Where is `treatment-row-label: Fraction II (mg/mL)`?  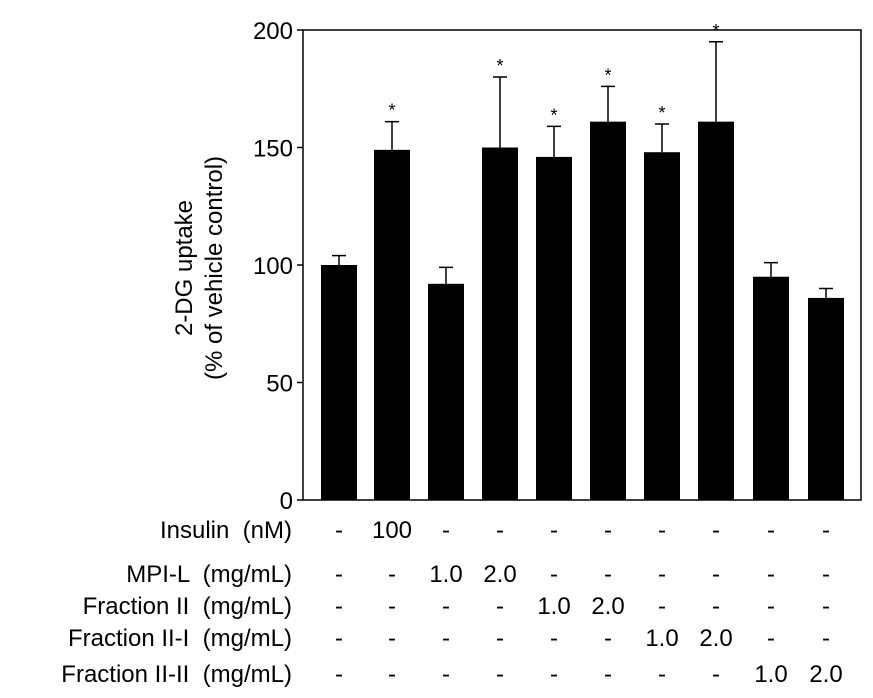
treatment-row-label: Fraction II (mg/mL) is located at coordinates (187, 606).